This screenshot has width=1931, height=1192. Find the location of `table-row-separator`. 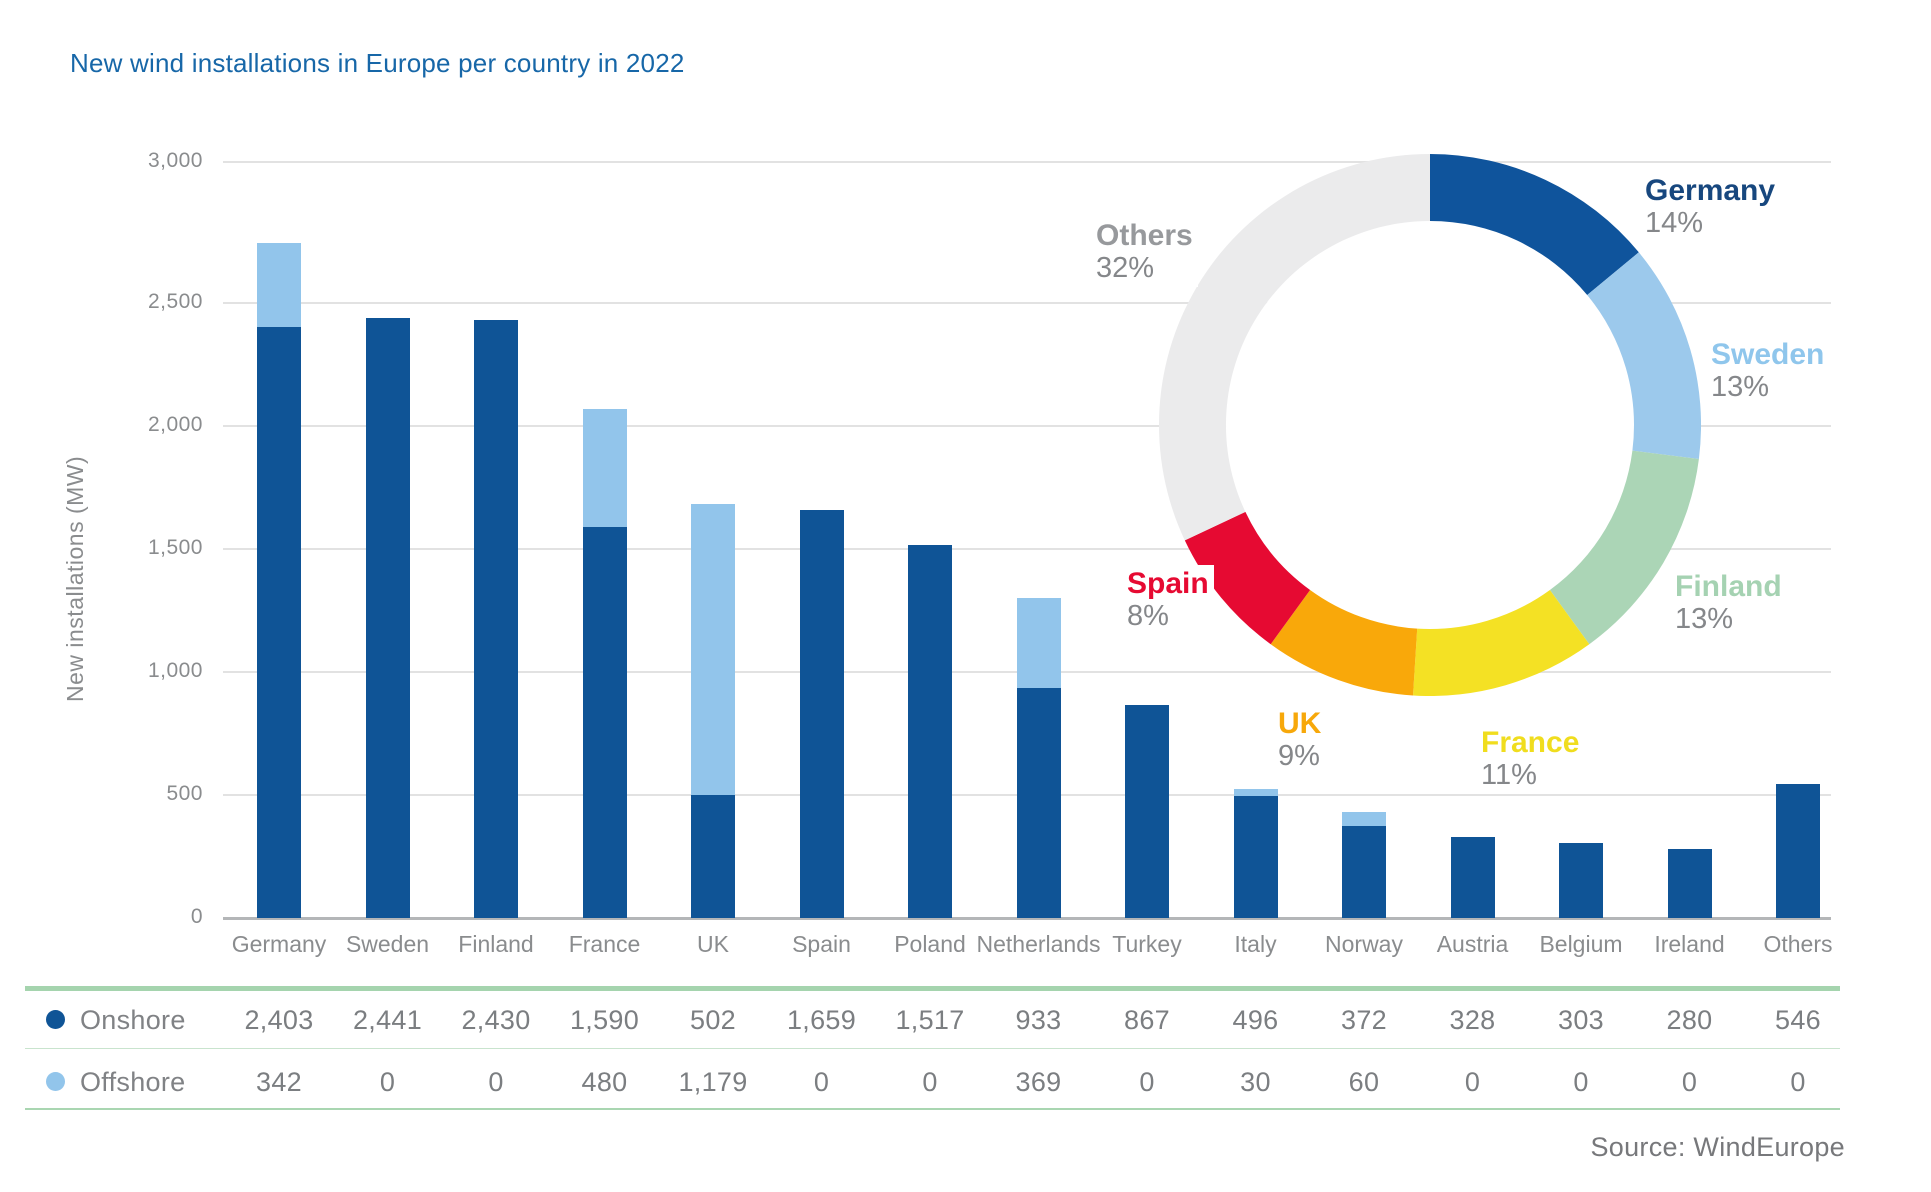

table-row-separator is located at coordinates (932, 1048).